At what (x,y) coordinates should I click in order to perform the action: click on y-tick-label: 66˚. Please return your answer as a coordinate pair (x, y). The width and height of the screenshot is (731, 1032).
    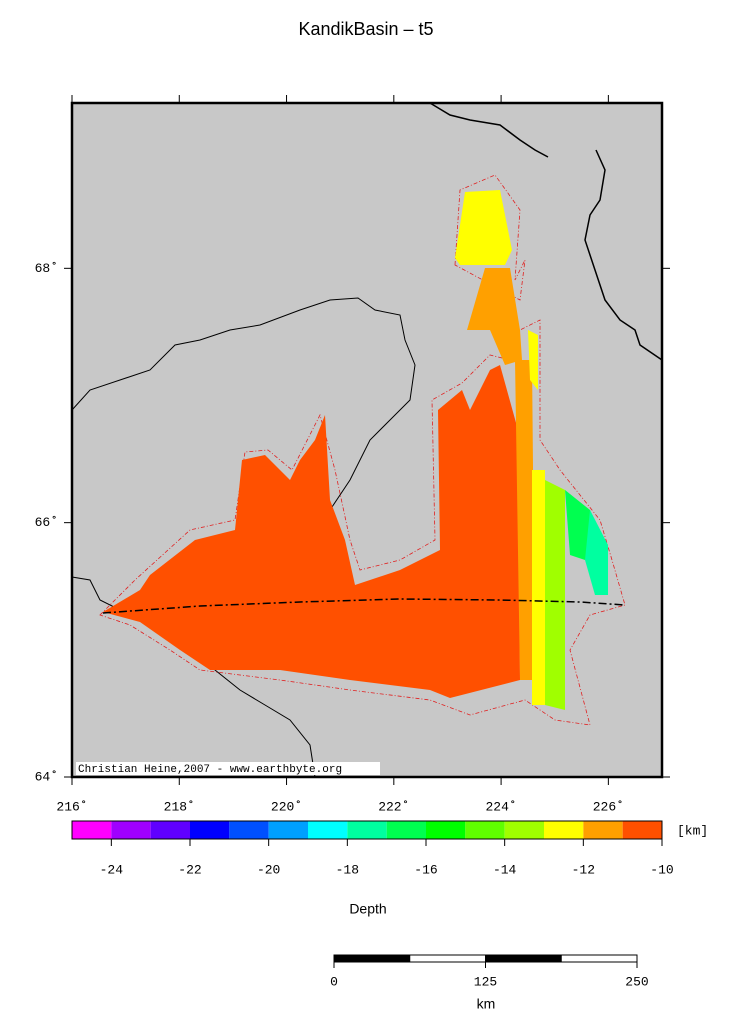
    Looking at the image, I should click on (46, 522).